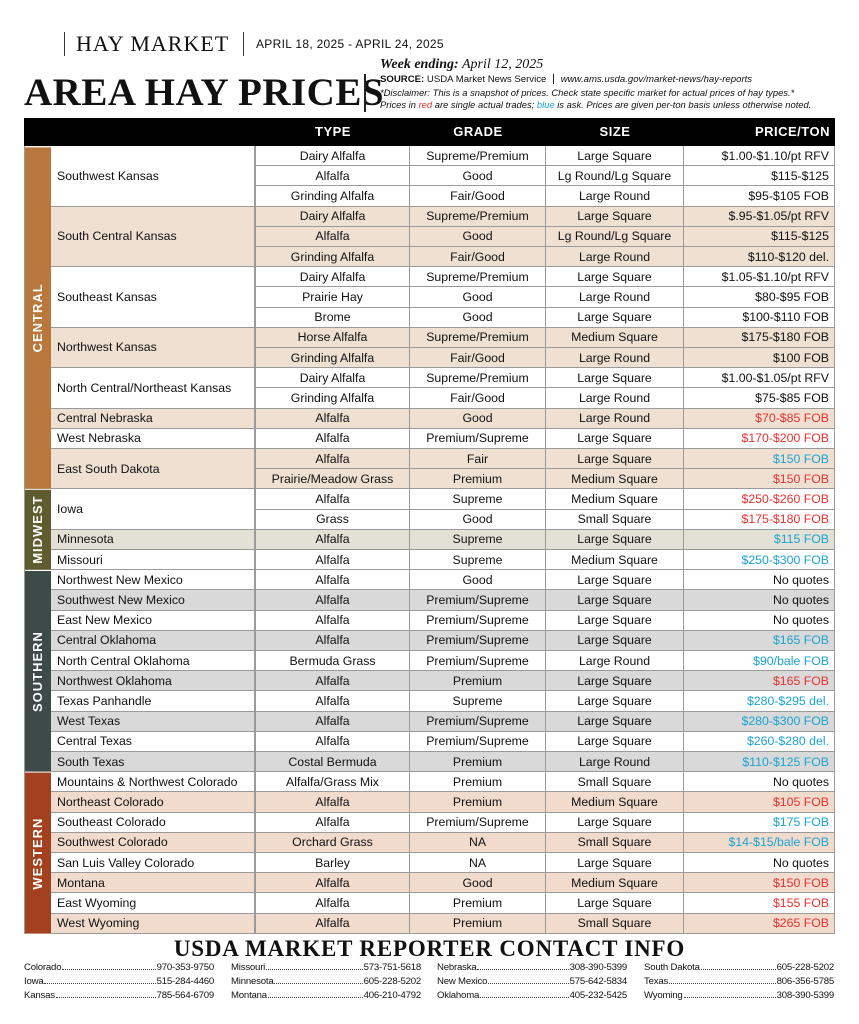 The image size is (859, 1024). Describe the element at coordinates (759, 438) in the screenshot. I see `price: $170-$200 FOB` at that location.